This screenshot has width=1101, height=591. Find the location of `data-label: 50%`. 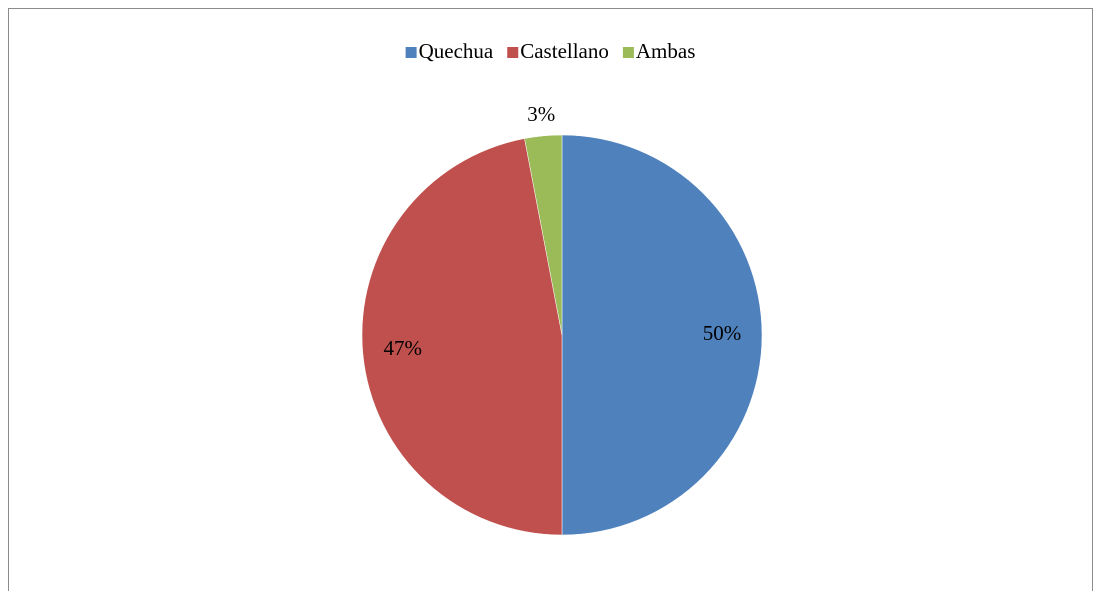

data-label: 50% is located at coordinates (722, 333).